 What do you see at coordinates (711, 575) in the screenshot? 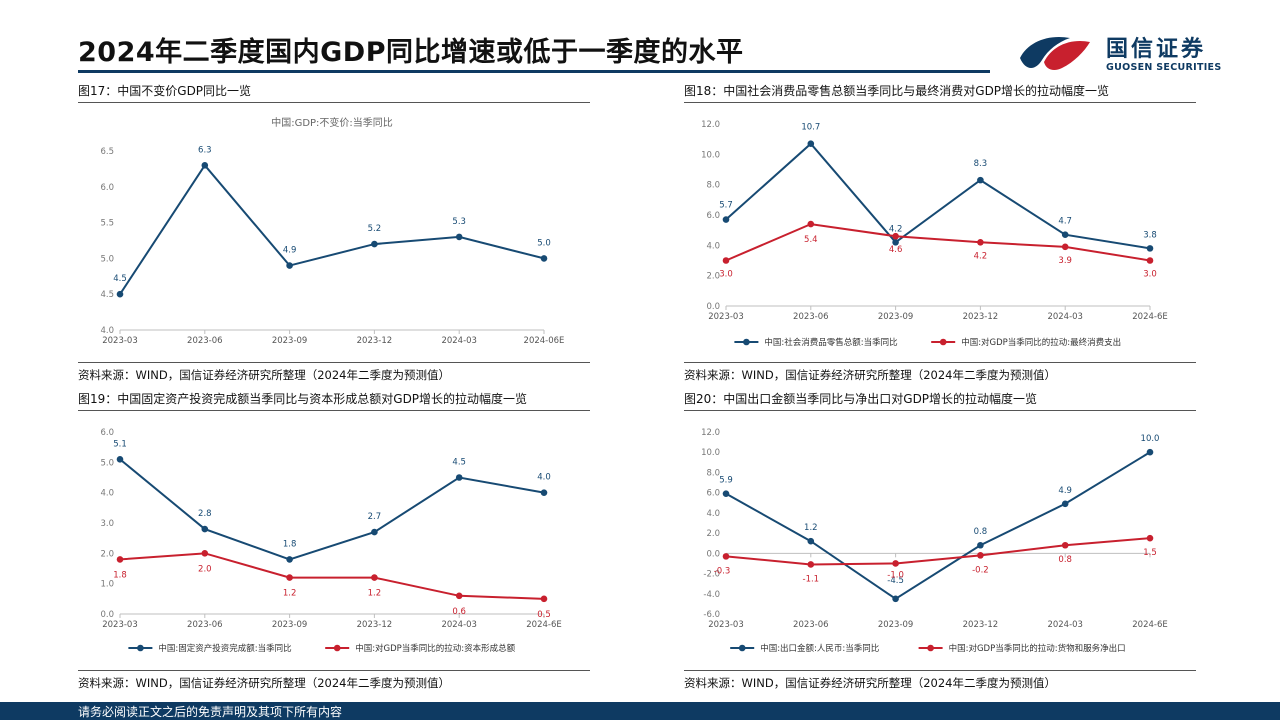
I see `y-tick-label: -2.0` at bounding box center [711, 575].